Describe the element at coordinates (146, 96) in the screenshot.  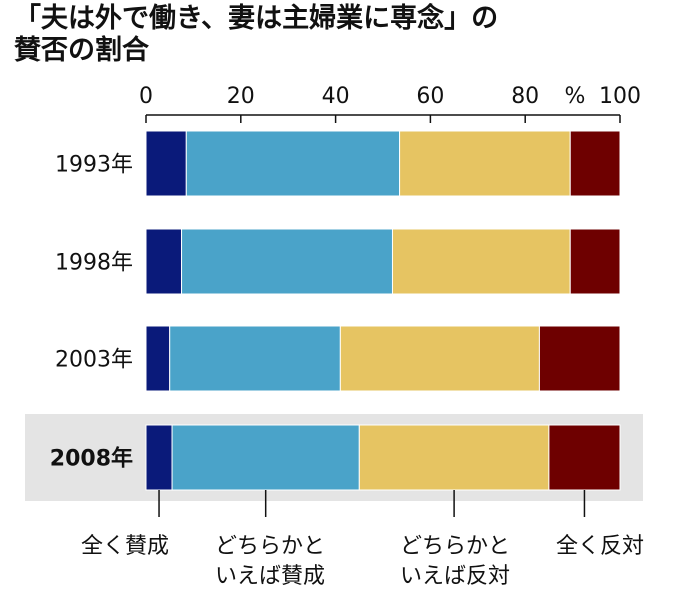
I see `x-tick-label: 0` at that location.